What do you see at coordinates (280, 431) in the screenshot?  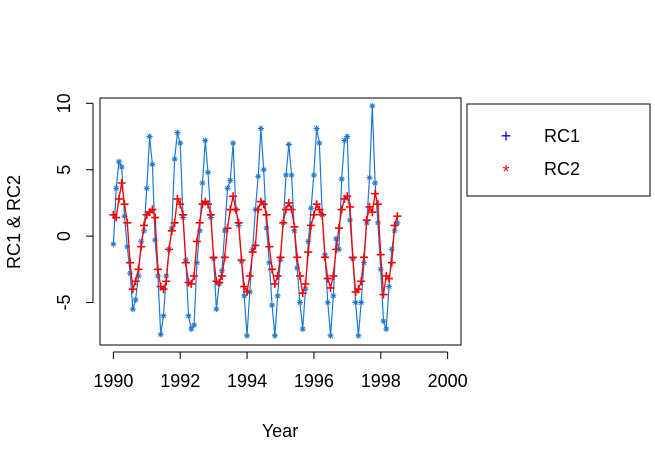 I see `x-axis-title: Year` at bounding box center [280, 431].